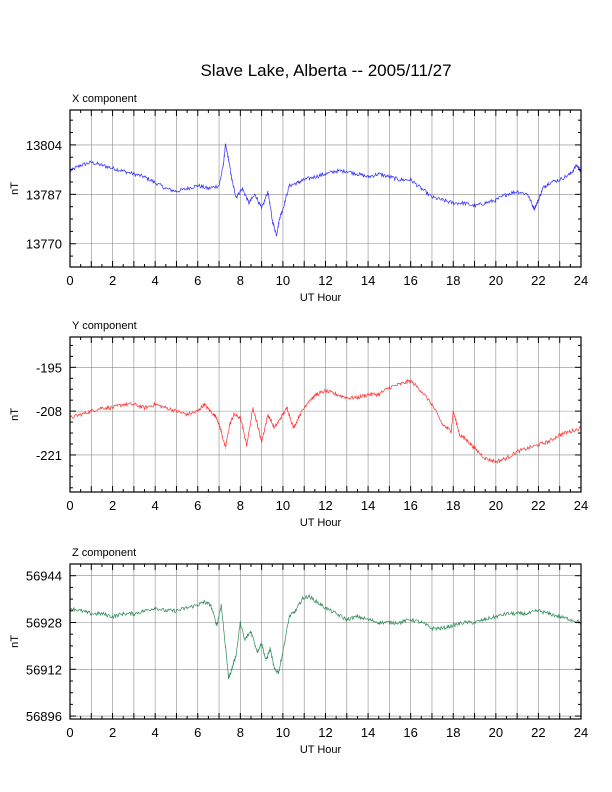  What do you see at coordinates (69, 732) in the screenshot?
I see `x-tick-label: 0` at bounding box center [69, 732].